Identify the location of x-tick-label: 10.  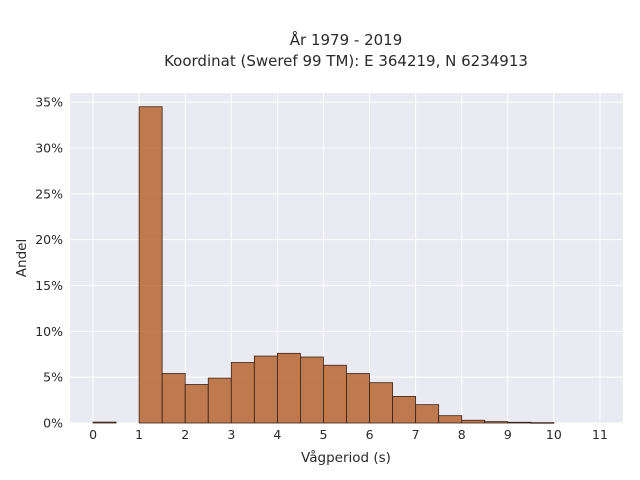
(554, 434).